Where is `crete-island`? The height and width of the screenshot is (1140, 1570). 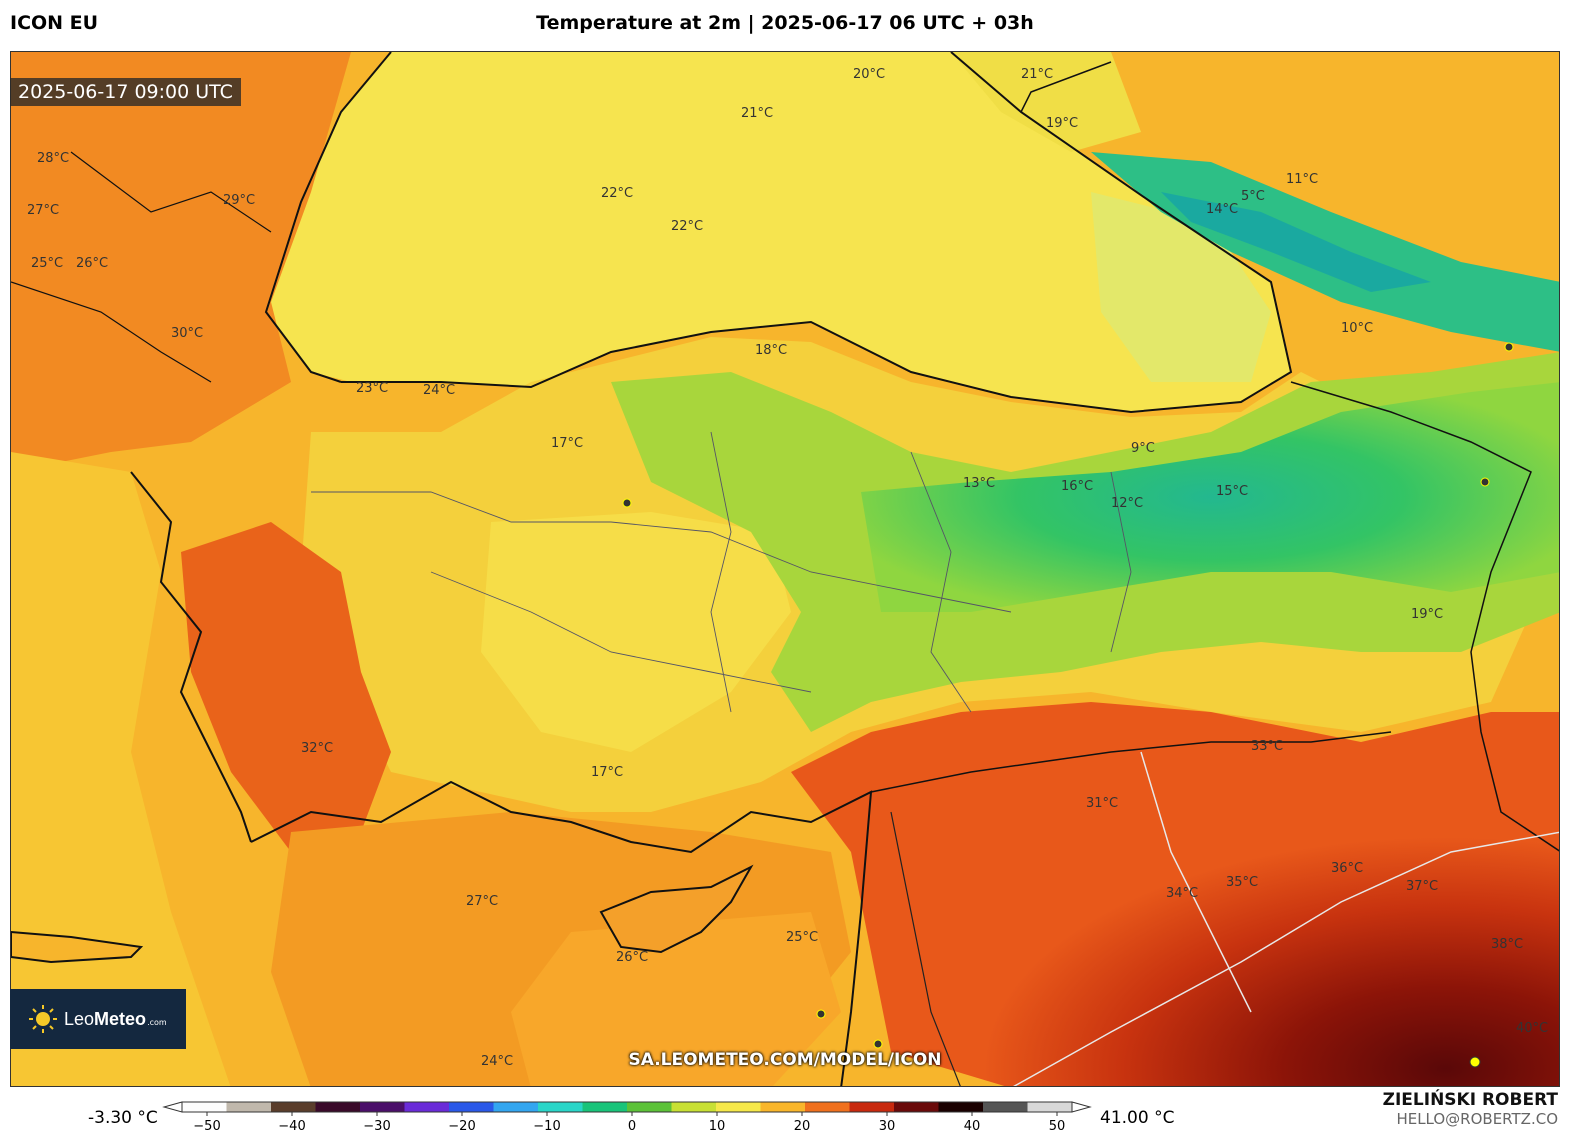 crete-island is located at coordinates (77, 947).